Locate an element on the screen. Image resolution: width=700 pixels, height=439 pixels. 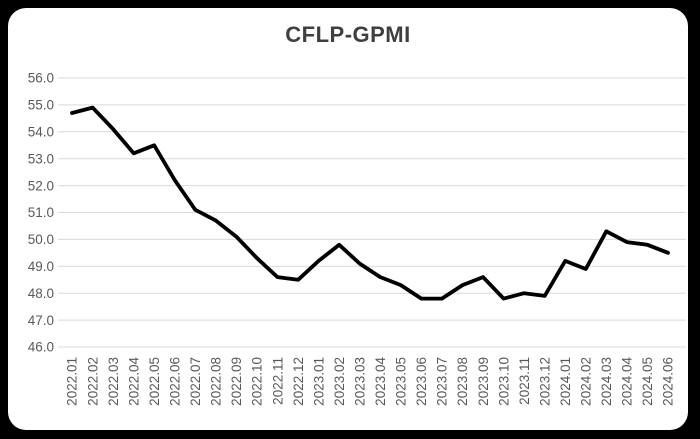
x-tick-label: 2023.11 is located at coordinates (524, 381).